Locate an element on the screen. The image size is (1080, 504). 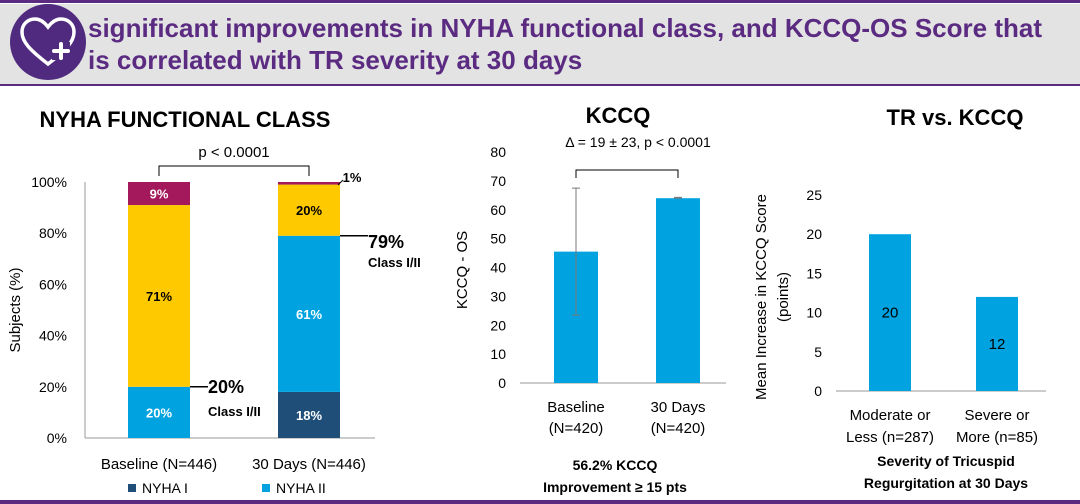
nyha-pvalue-label: p < 0.0001 is located at coordinates (233, 152).